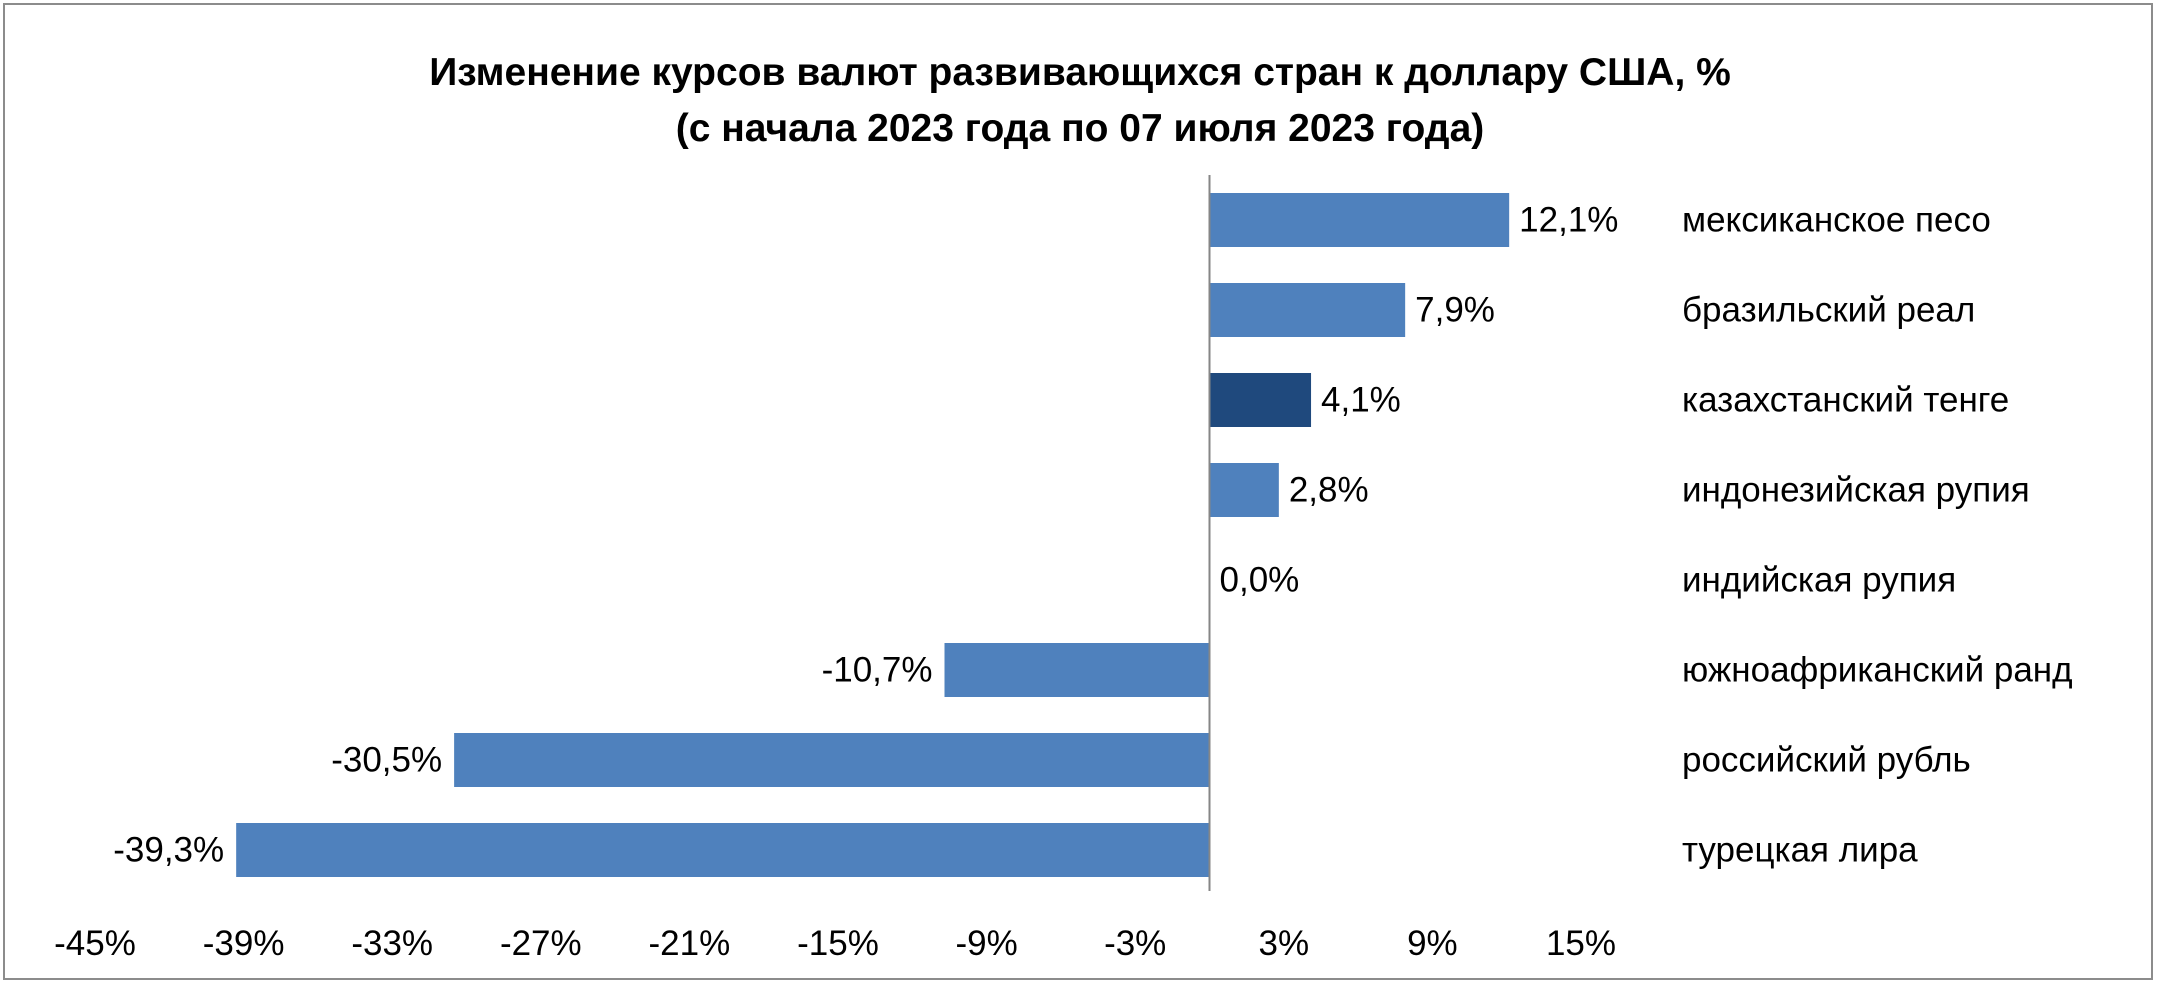 This screenshot has width=2160, height=987. I want to click on x-tick-label: -39%, so click(244, 943).